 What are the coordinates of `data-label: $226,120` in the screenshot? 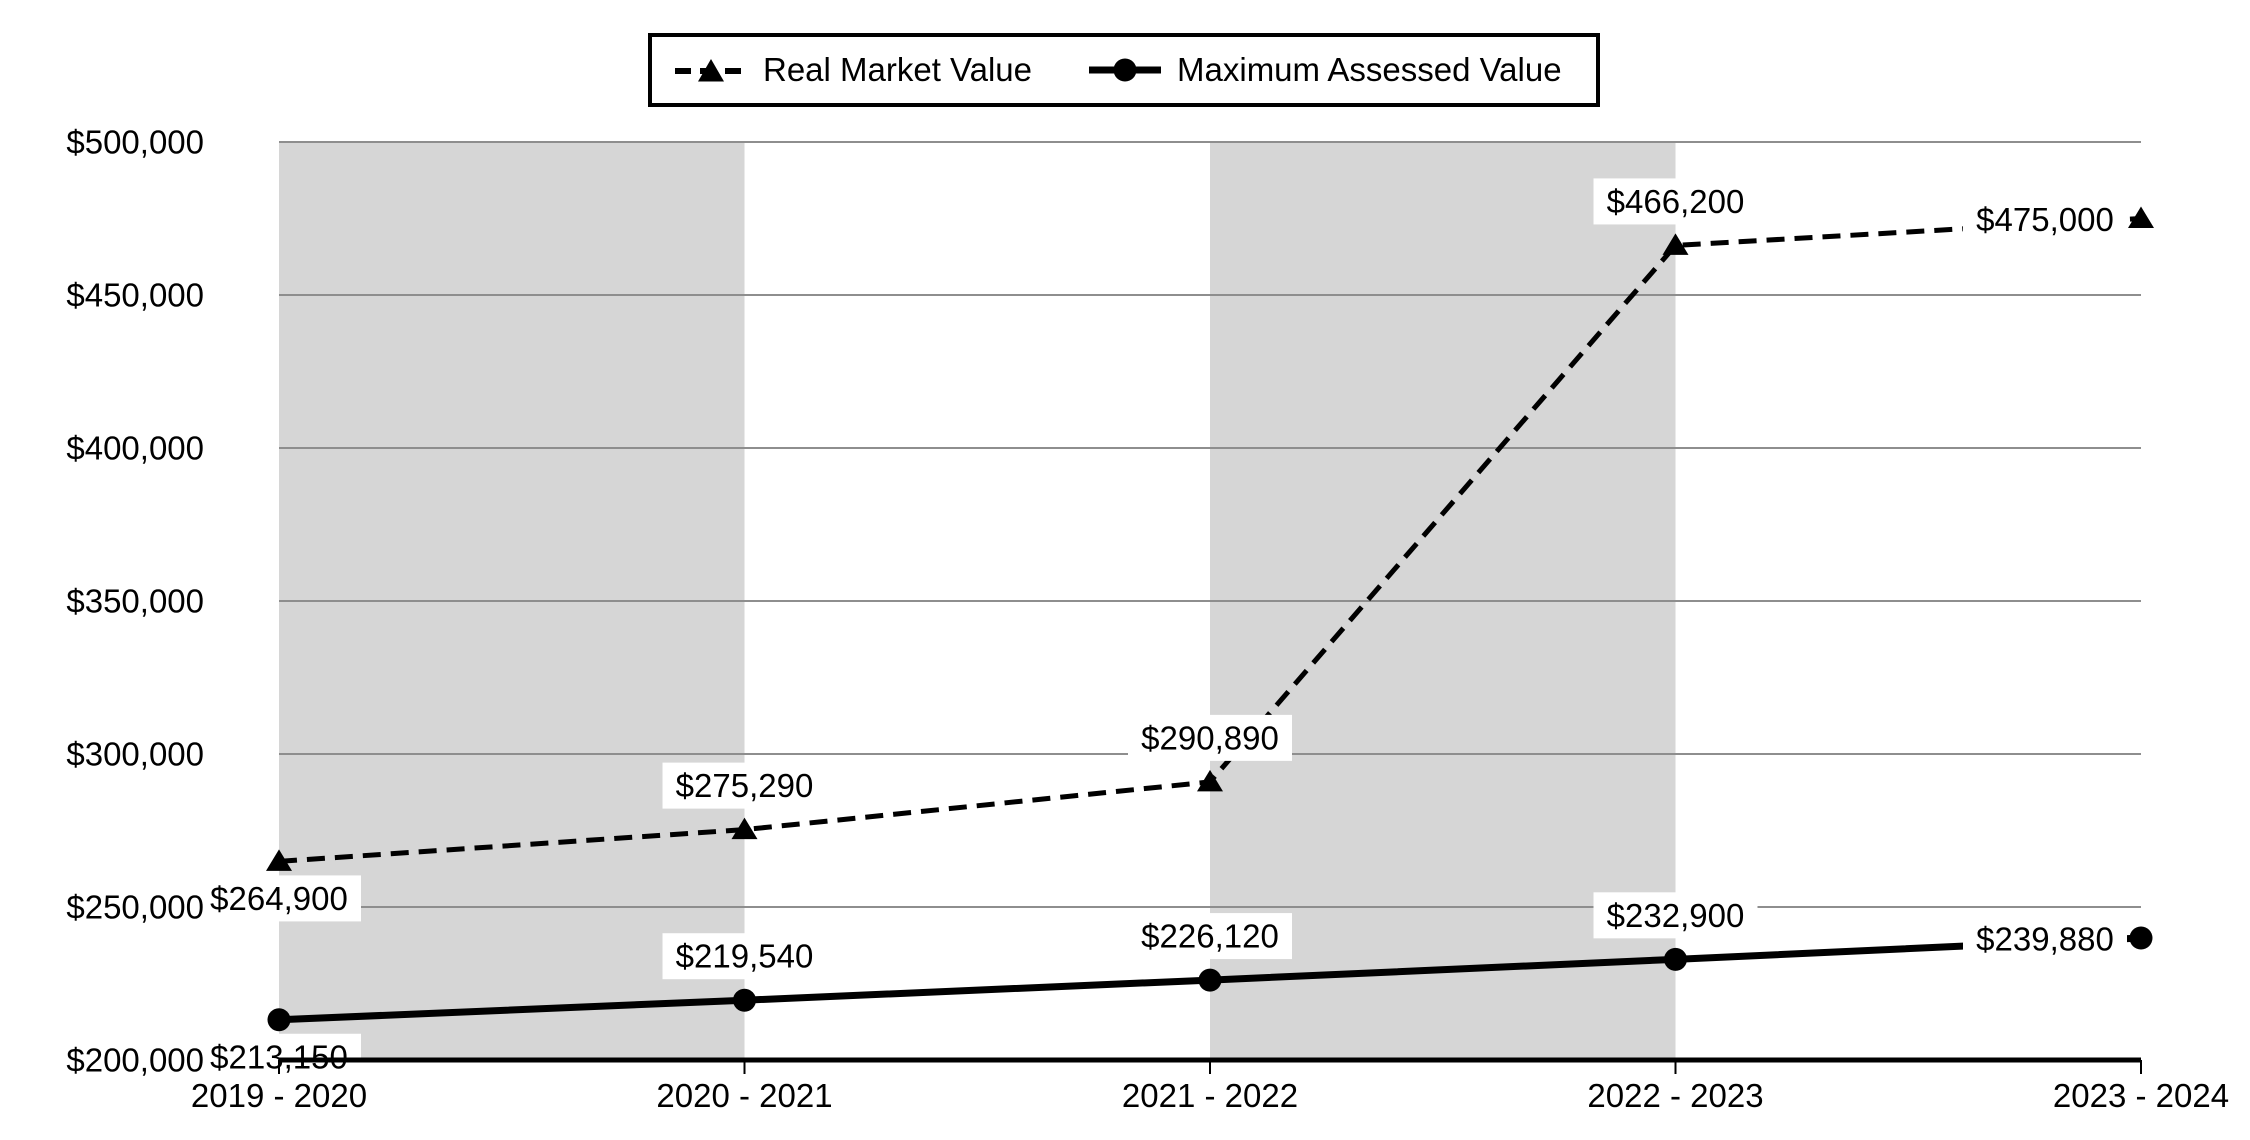 It's located at (1210, 936).